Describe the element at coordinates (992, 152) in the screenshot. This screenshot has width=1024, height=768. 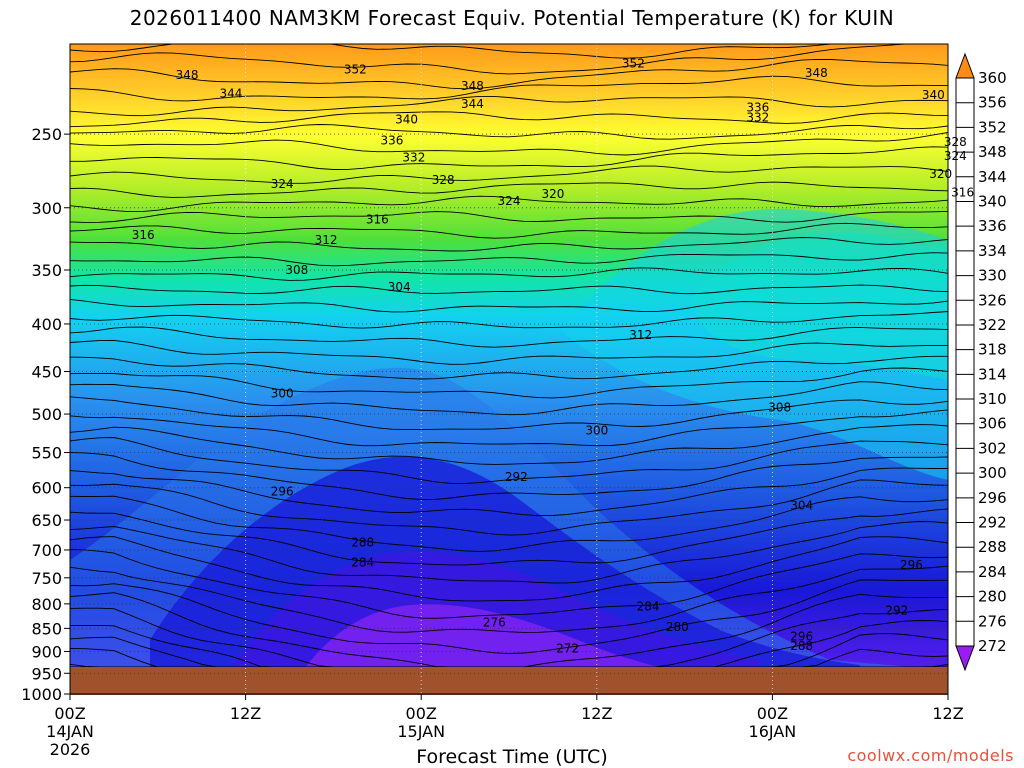
I see `colorbar-label: 348` at that location.